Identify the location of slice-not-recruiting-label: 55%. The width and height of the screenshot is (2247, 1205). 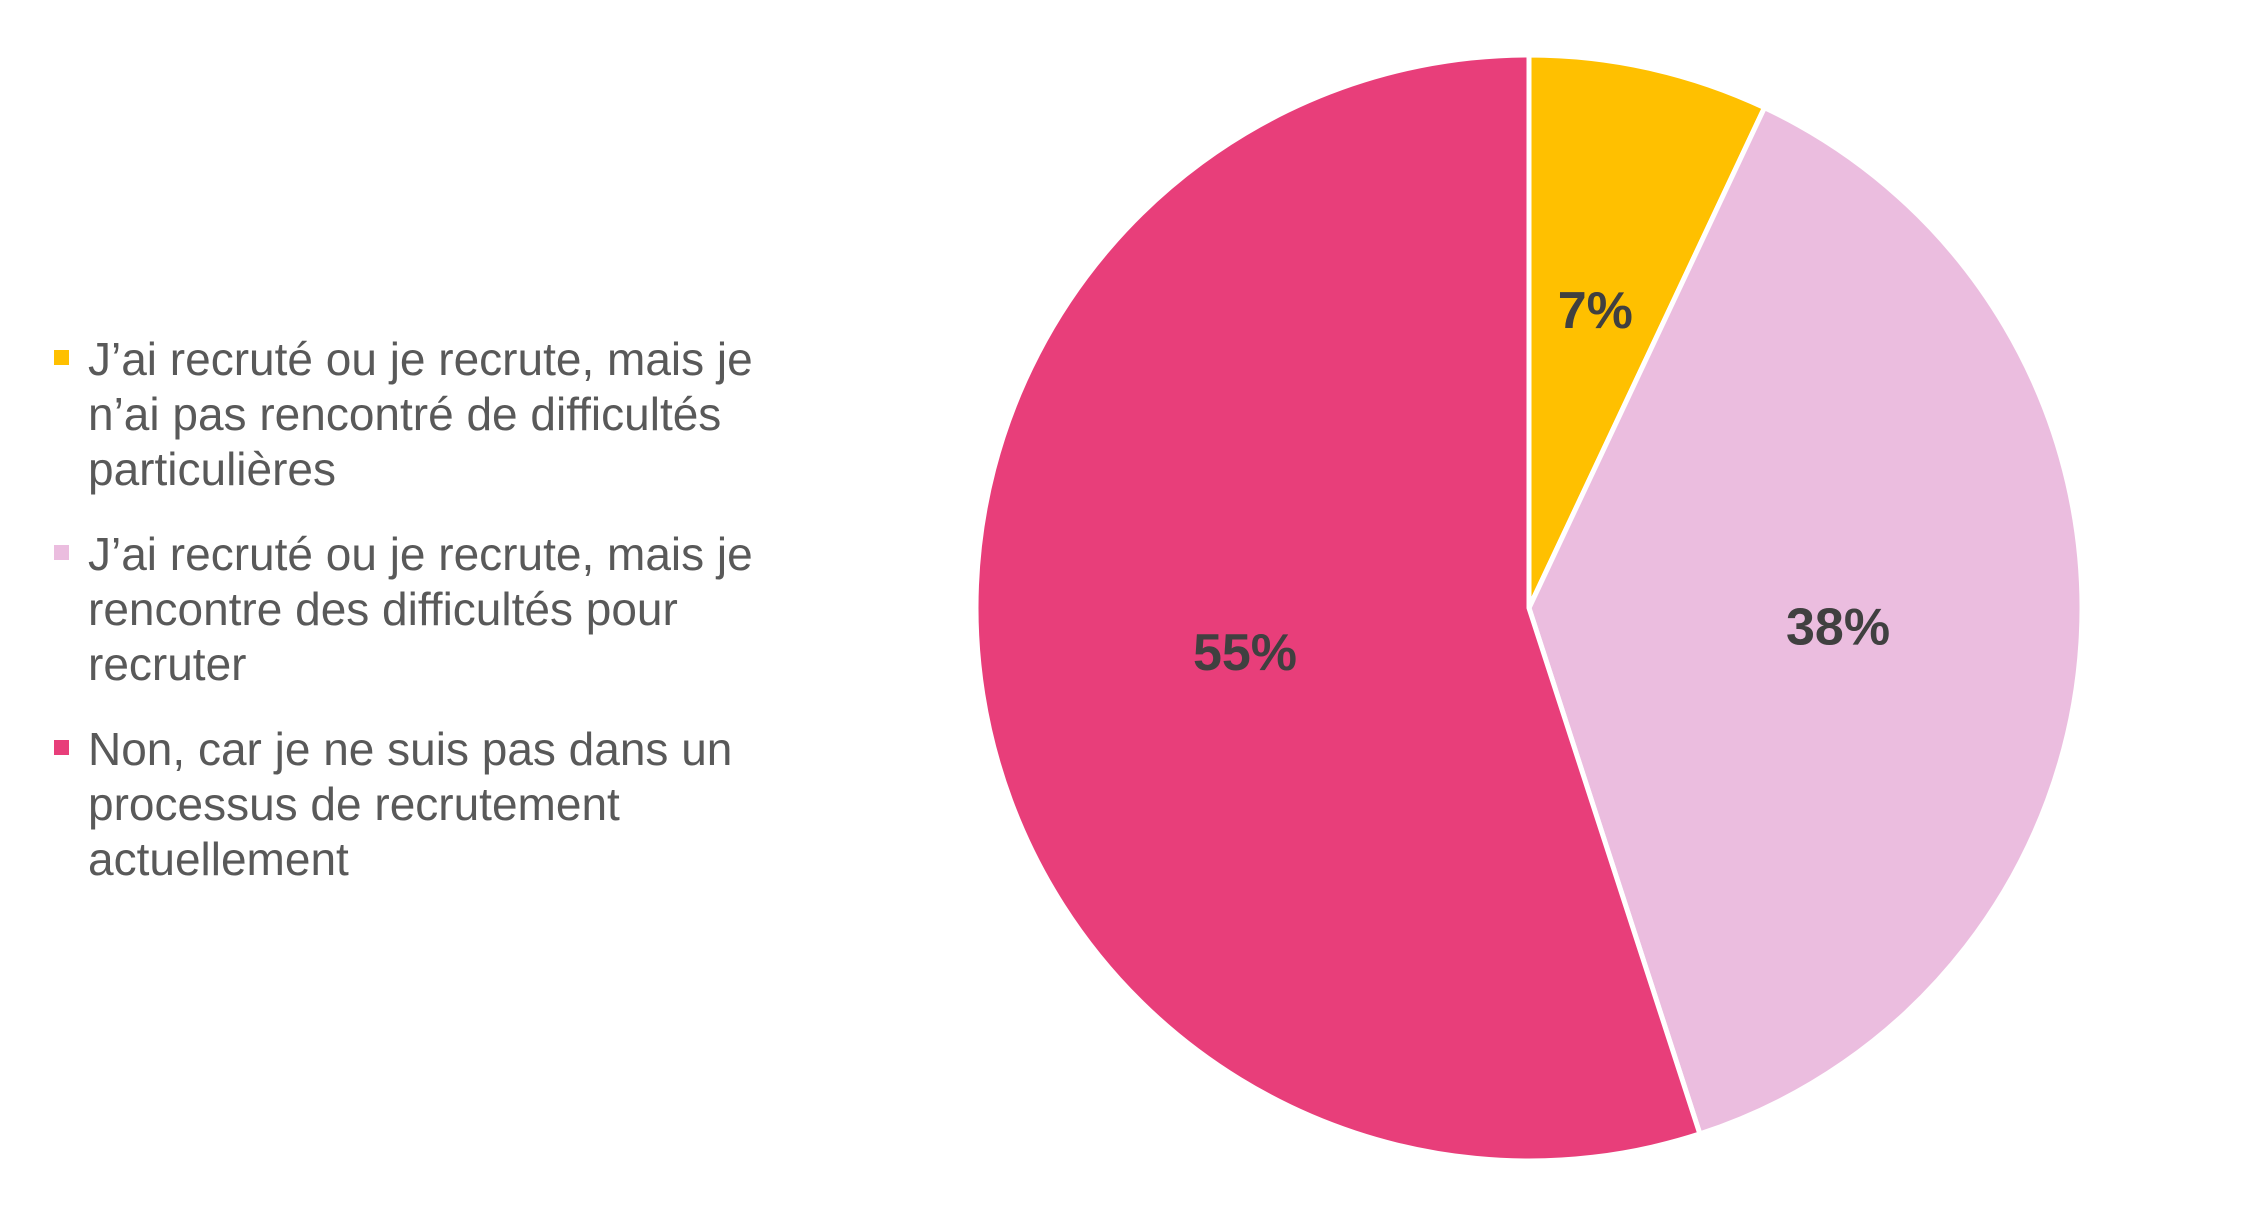
(1245, 653).